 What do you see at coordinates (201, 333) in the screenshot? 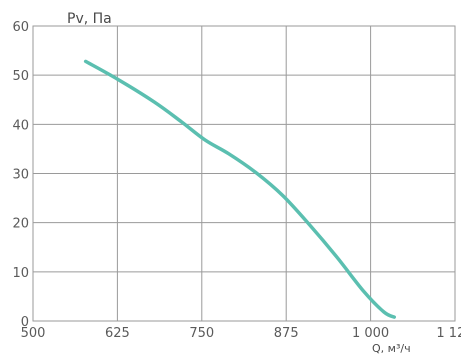
I see `x-tick-label: 750` at bounding box center [201, 333].